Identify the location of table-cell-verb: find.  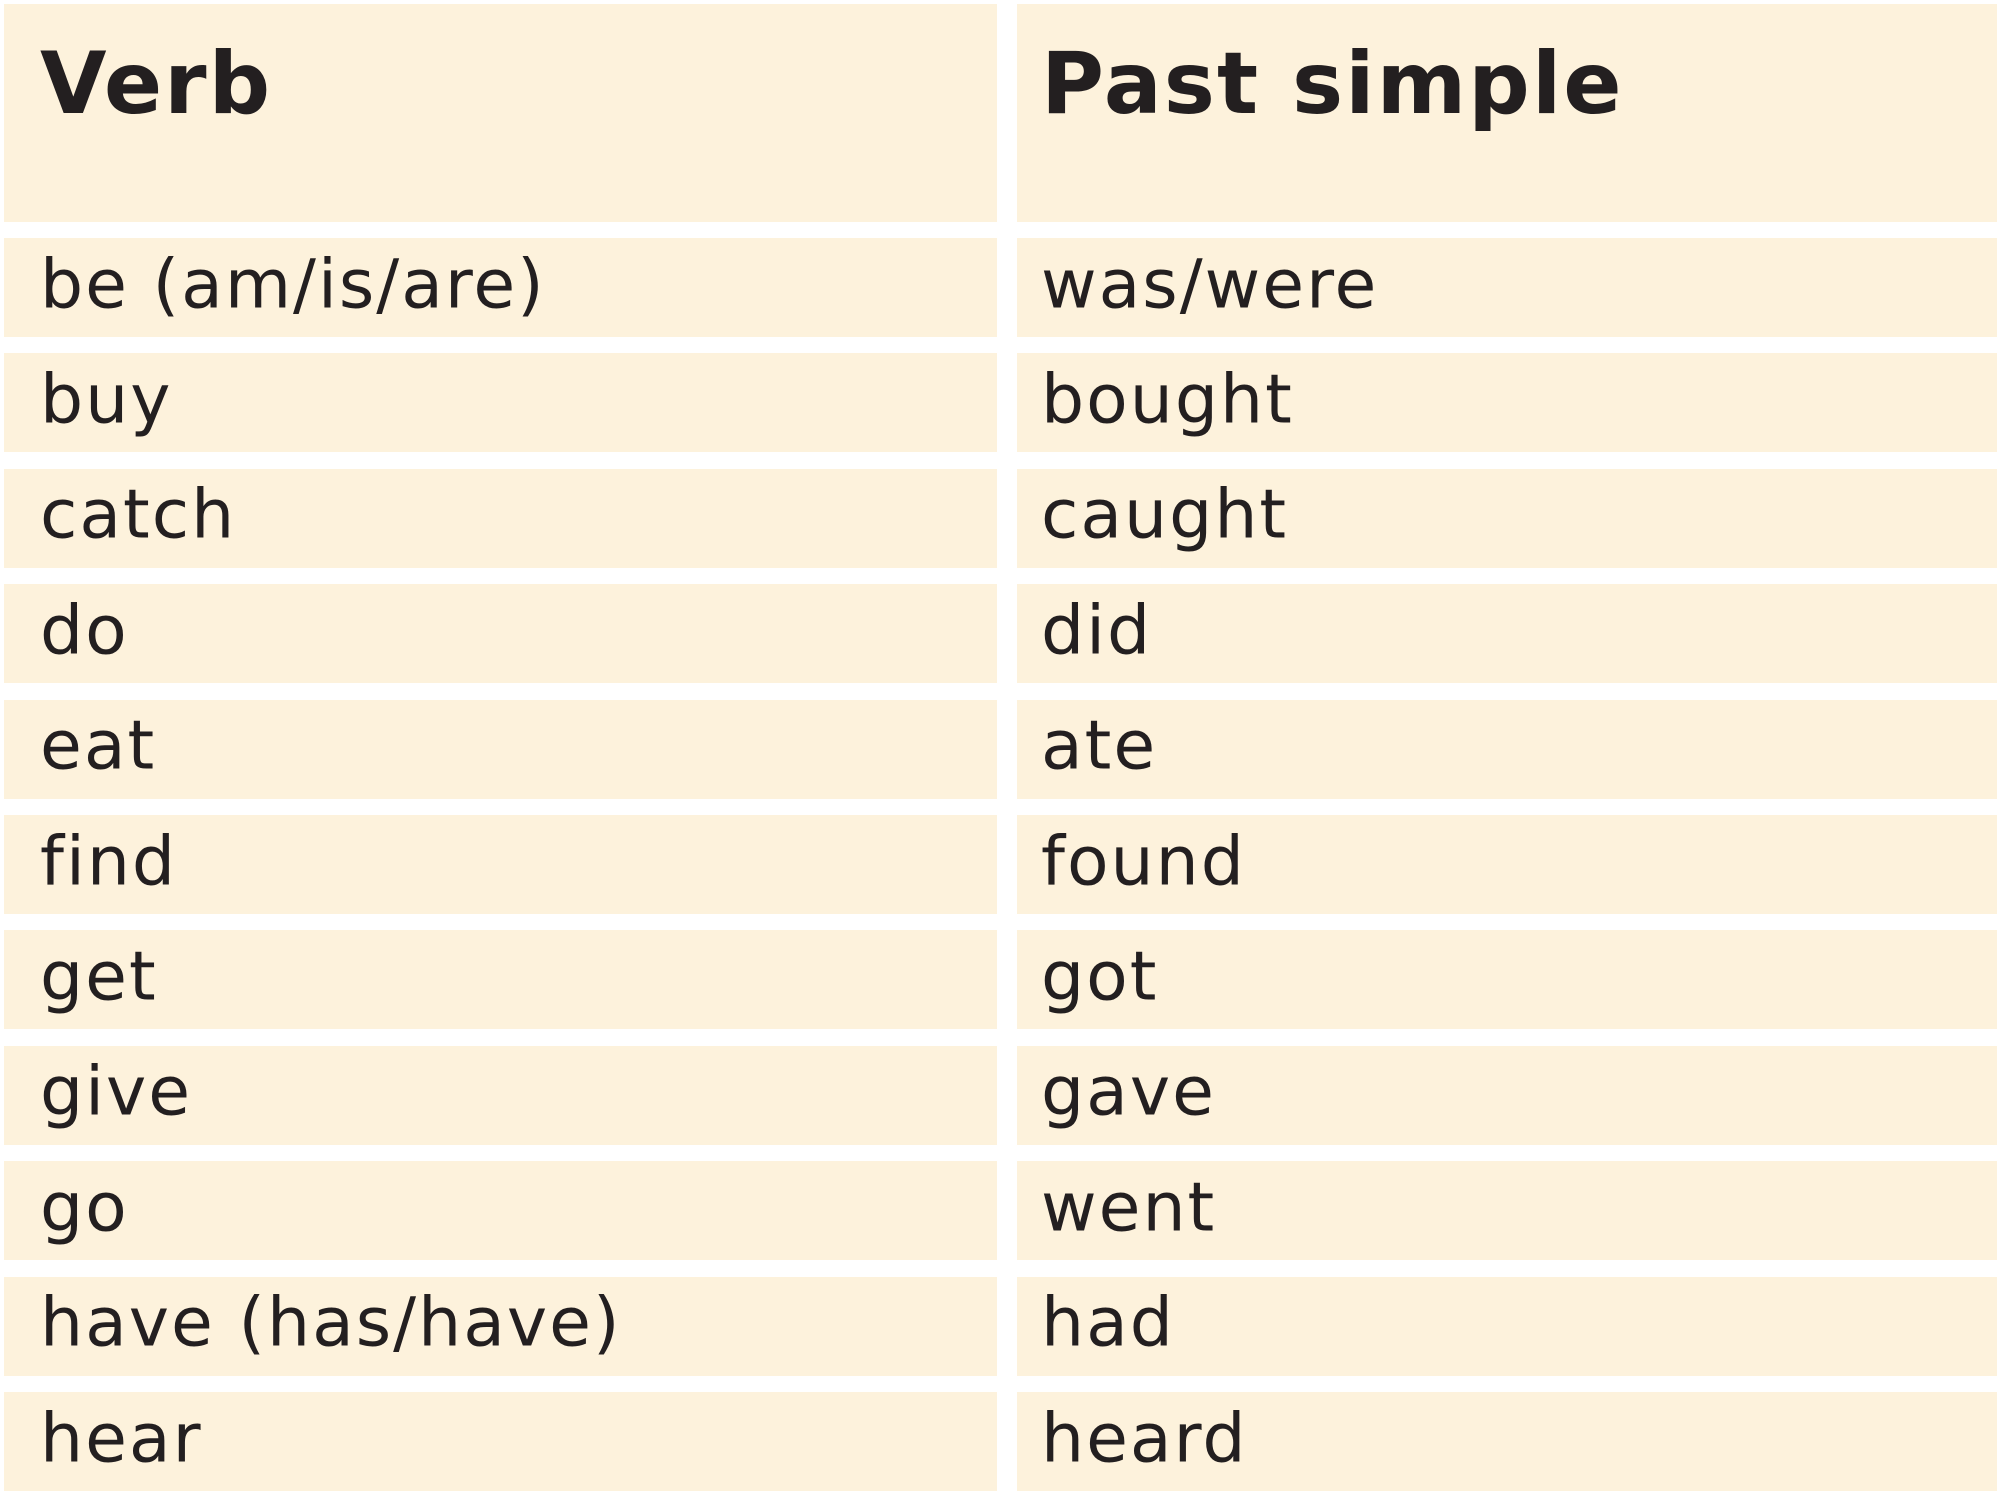
(500, 864).